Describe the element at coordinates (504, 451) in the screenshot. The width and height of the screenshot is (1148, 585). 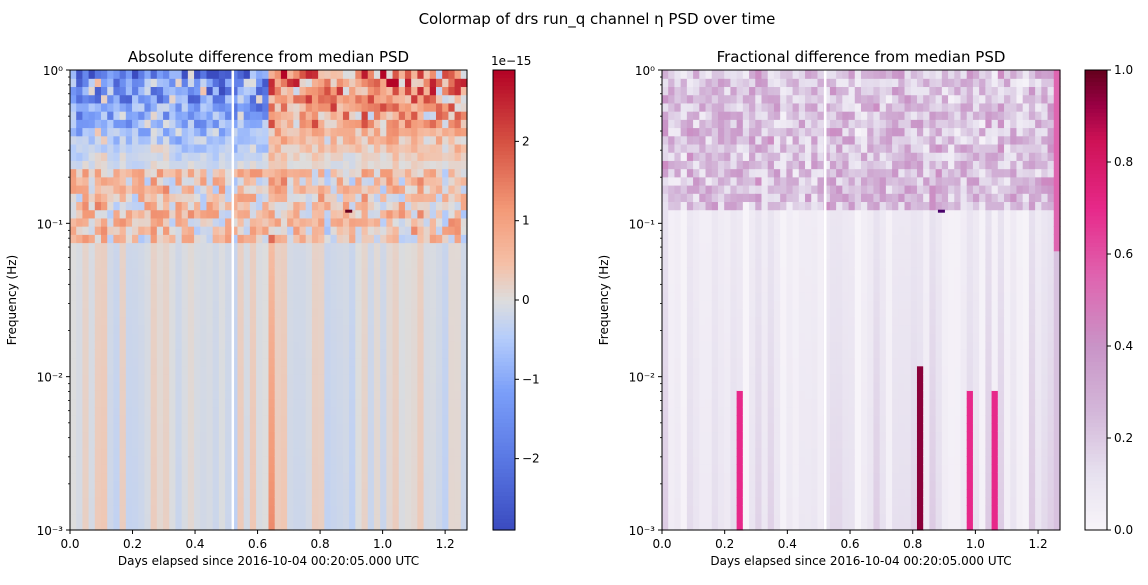
I see `colorbar-band` at that location.